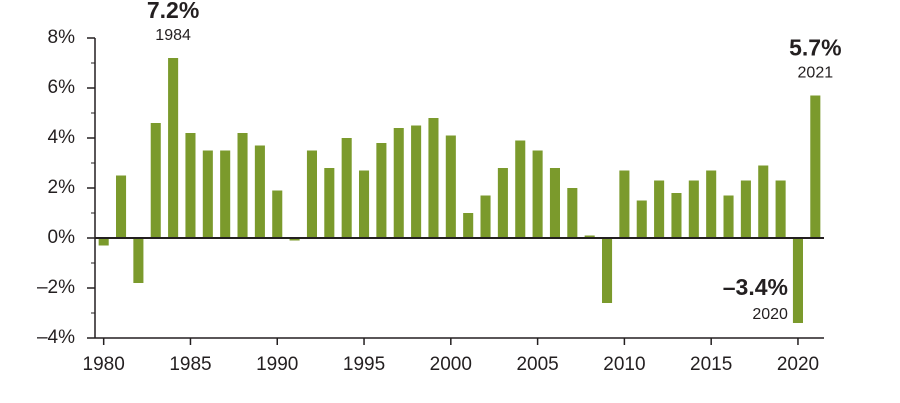 The image size is (900, 403). Describe the element at coordinates (173, 11) in the screenshot. I see `annotation-value: 7.2%` at that location.